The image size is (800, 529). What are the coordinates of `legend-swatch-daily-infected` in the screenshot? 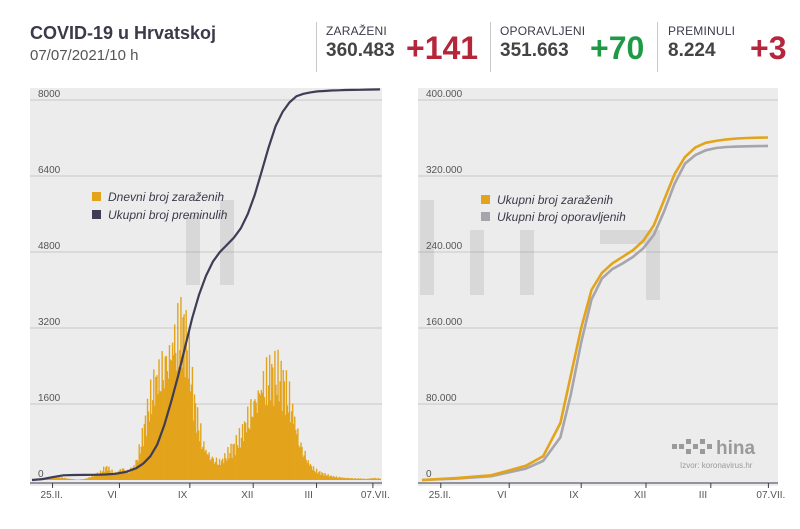 It's located at (96, 196).